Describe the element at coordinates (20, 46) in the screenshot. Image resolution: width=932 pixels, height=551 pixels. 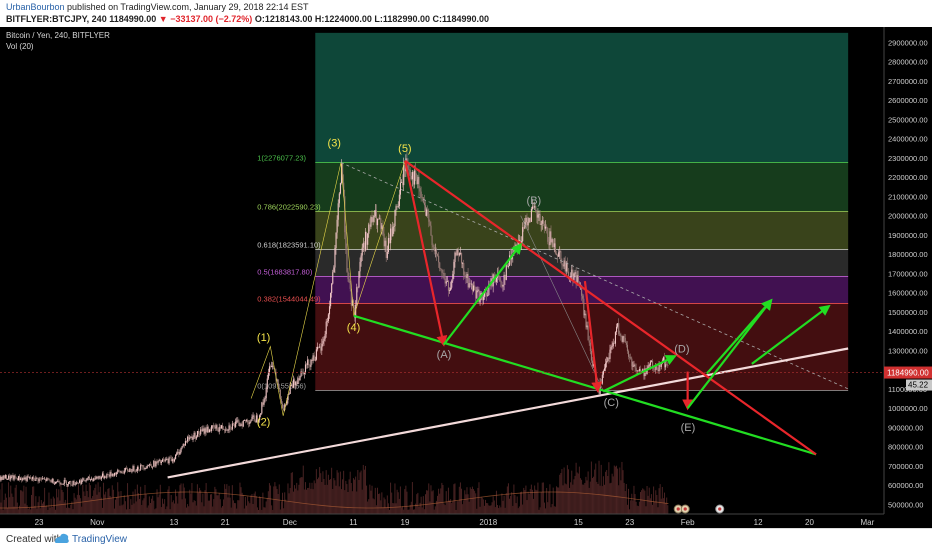
I see `volume-indicator-label: Vol (20)` at that location.